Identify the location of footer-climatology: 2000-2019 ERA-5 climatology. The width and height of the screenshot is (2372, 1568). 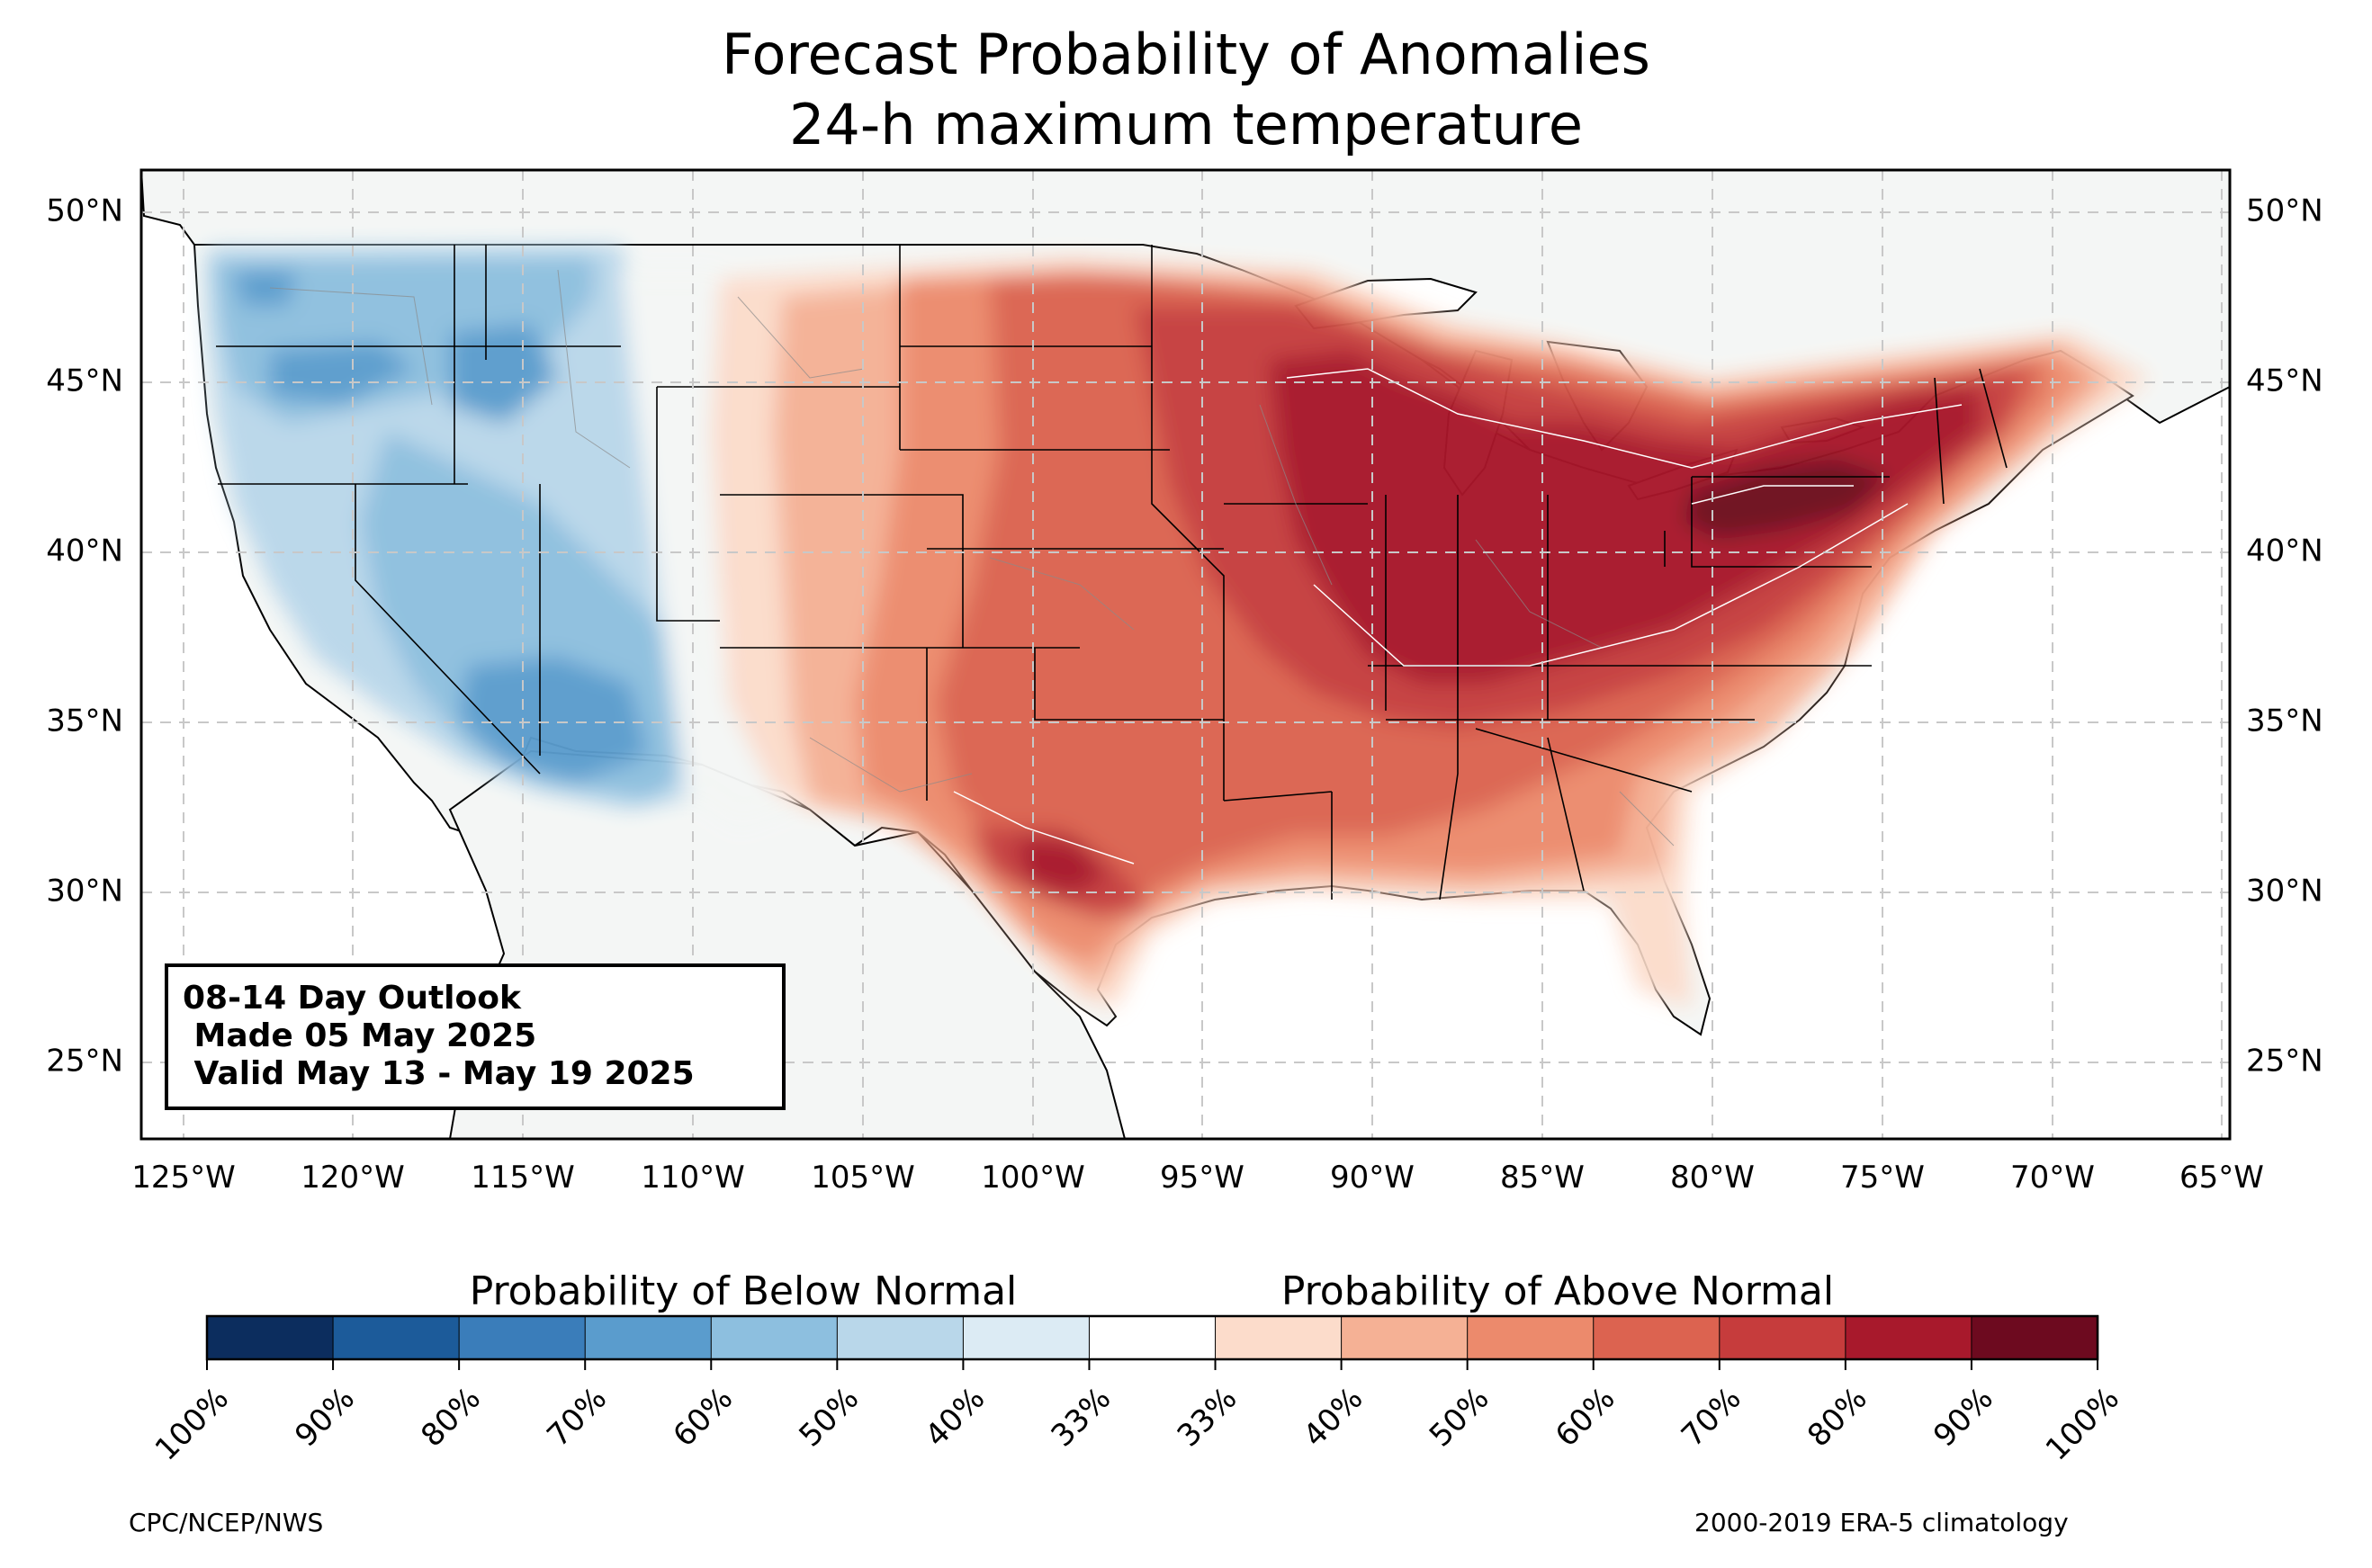
(1881, 1522).